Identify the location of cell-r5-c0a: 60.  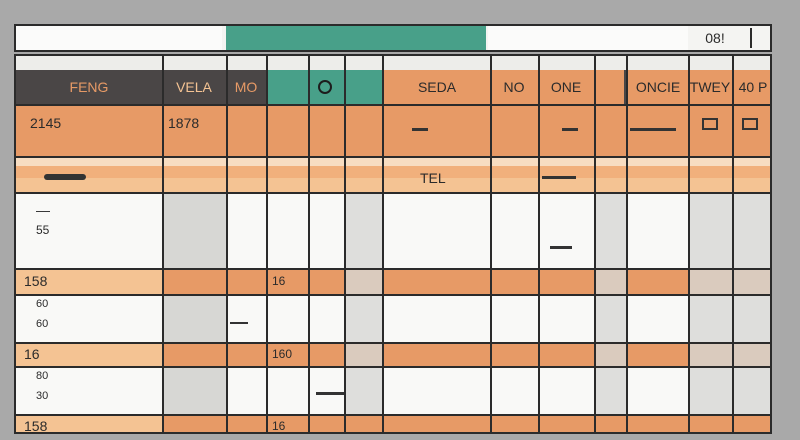
(42, 304).